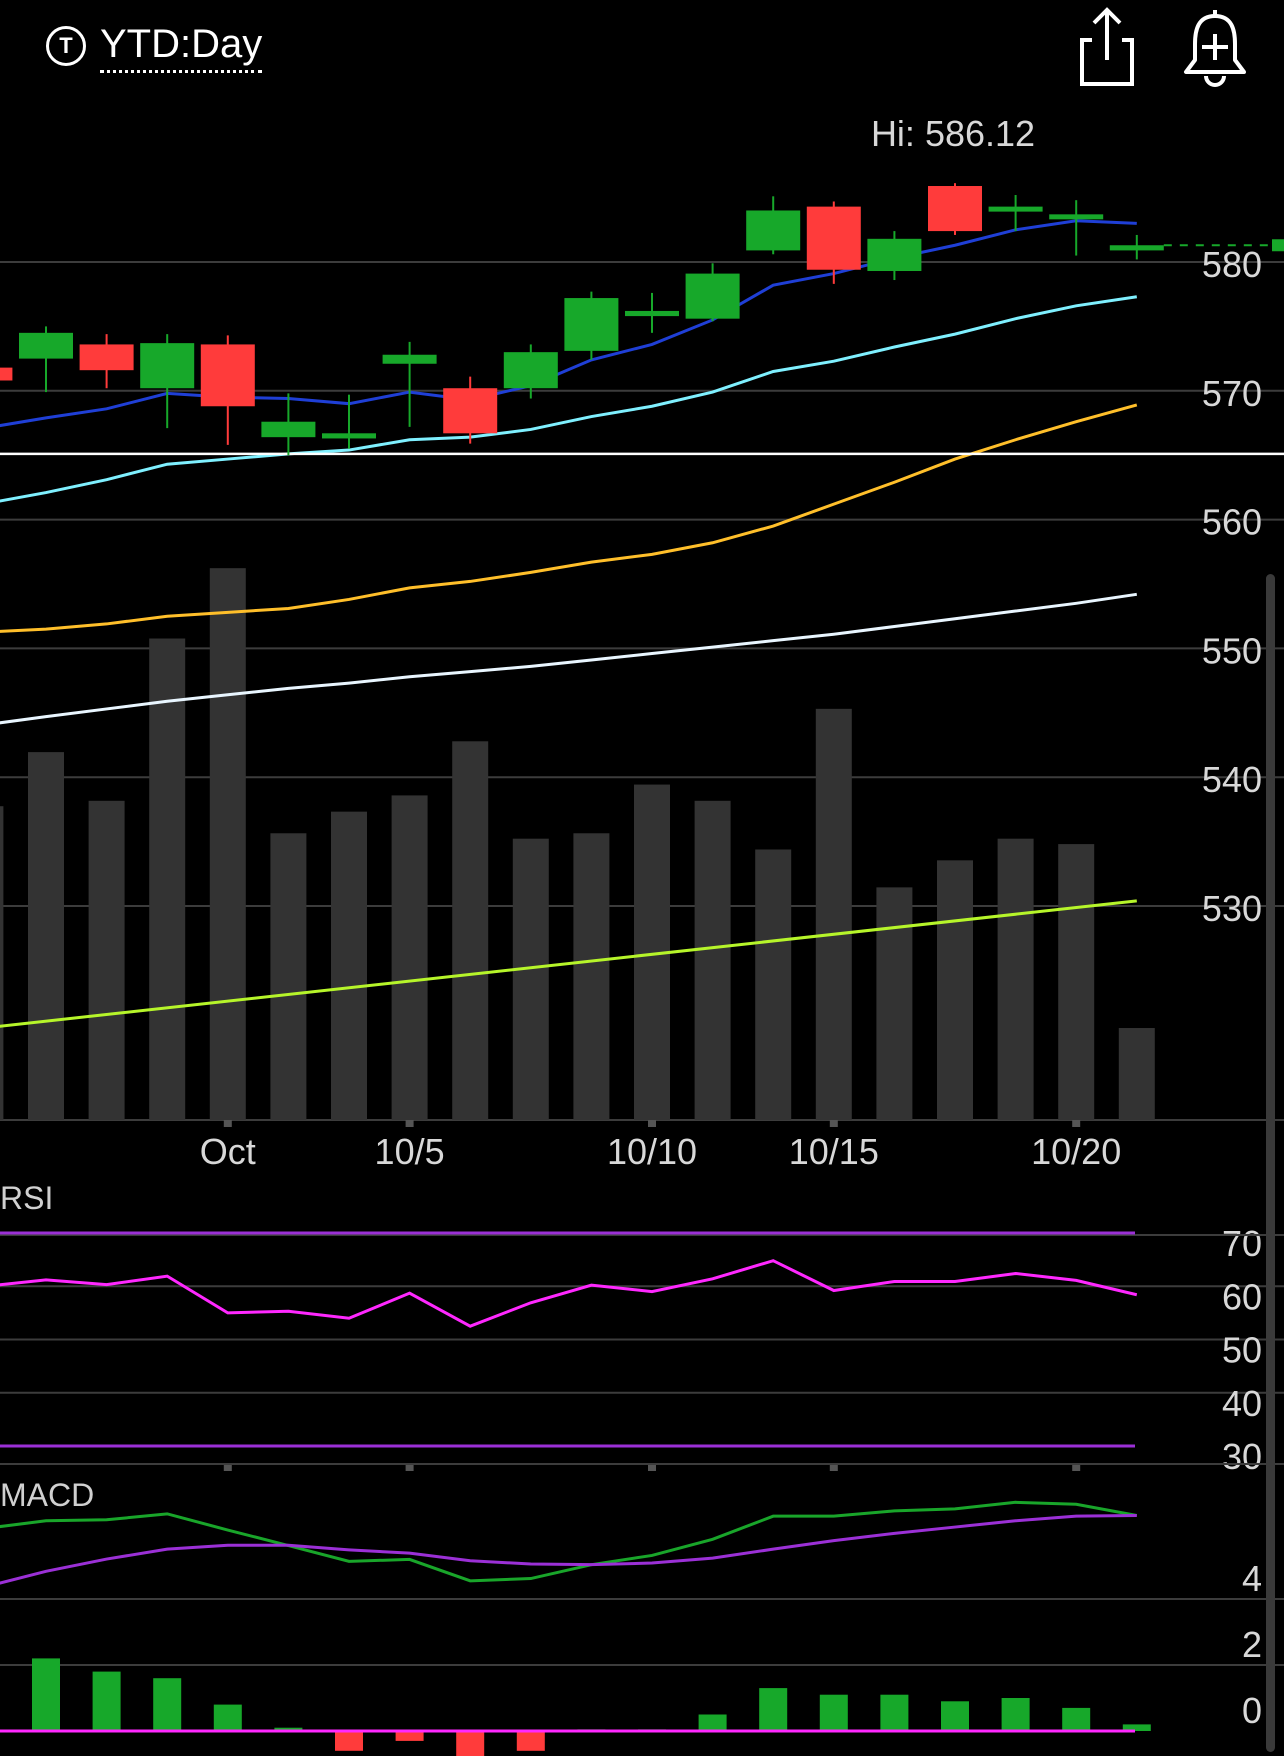 The image size is (1284, 1756). What do you see at coordinates (1278, 245) in the screenshot?
I see `last-price-marker` at bounding box center [1278, 245].